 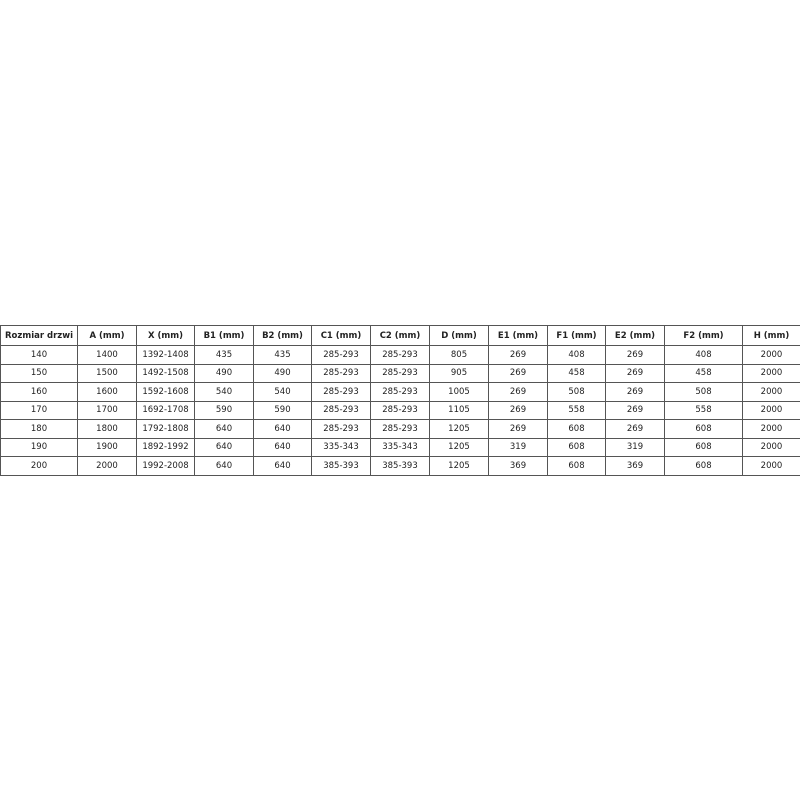 What do you see at coordinates (165, 466) in the screenshot?
I see `table-cell: 1992-2008` at bounding box center [165, 466].